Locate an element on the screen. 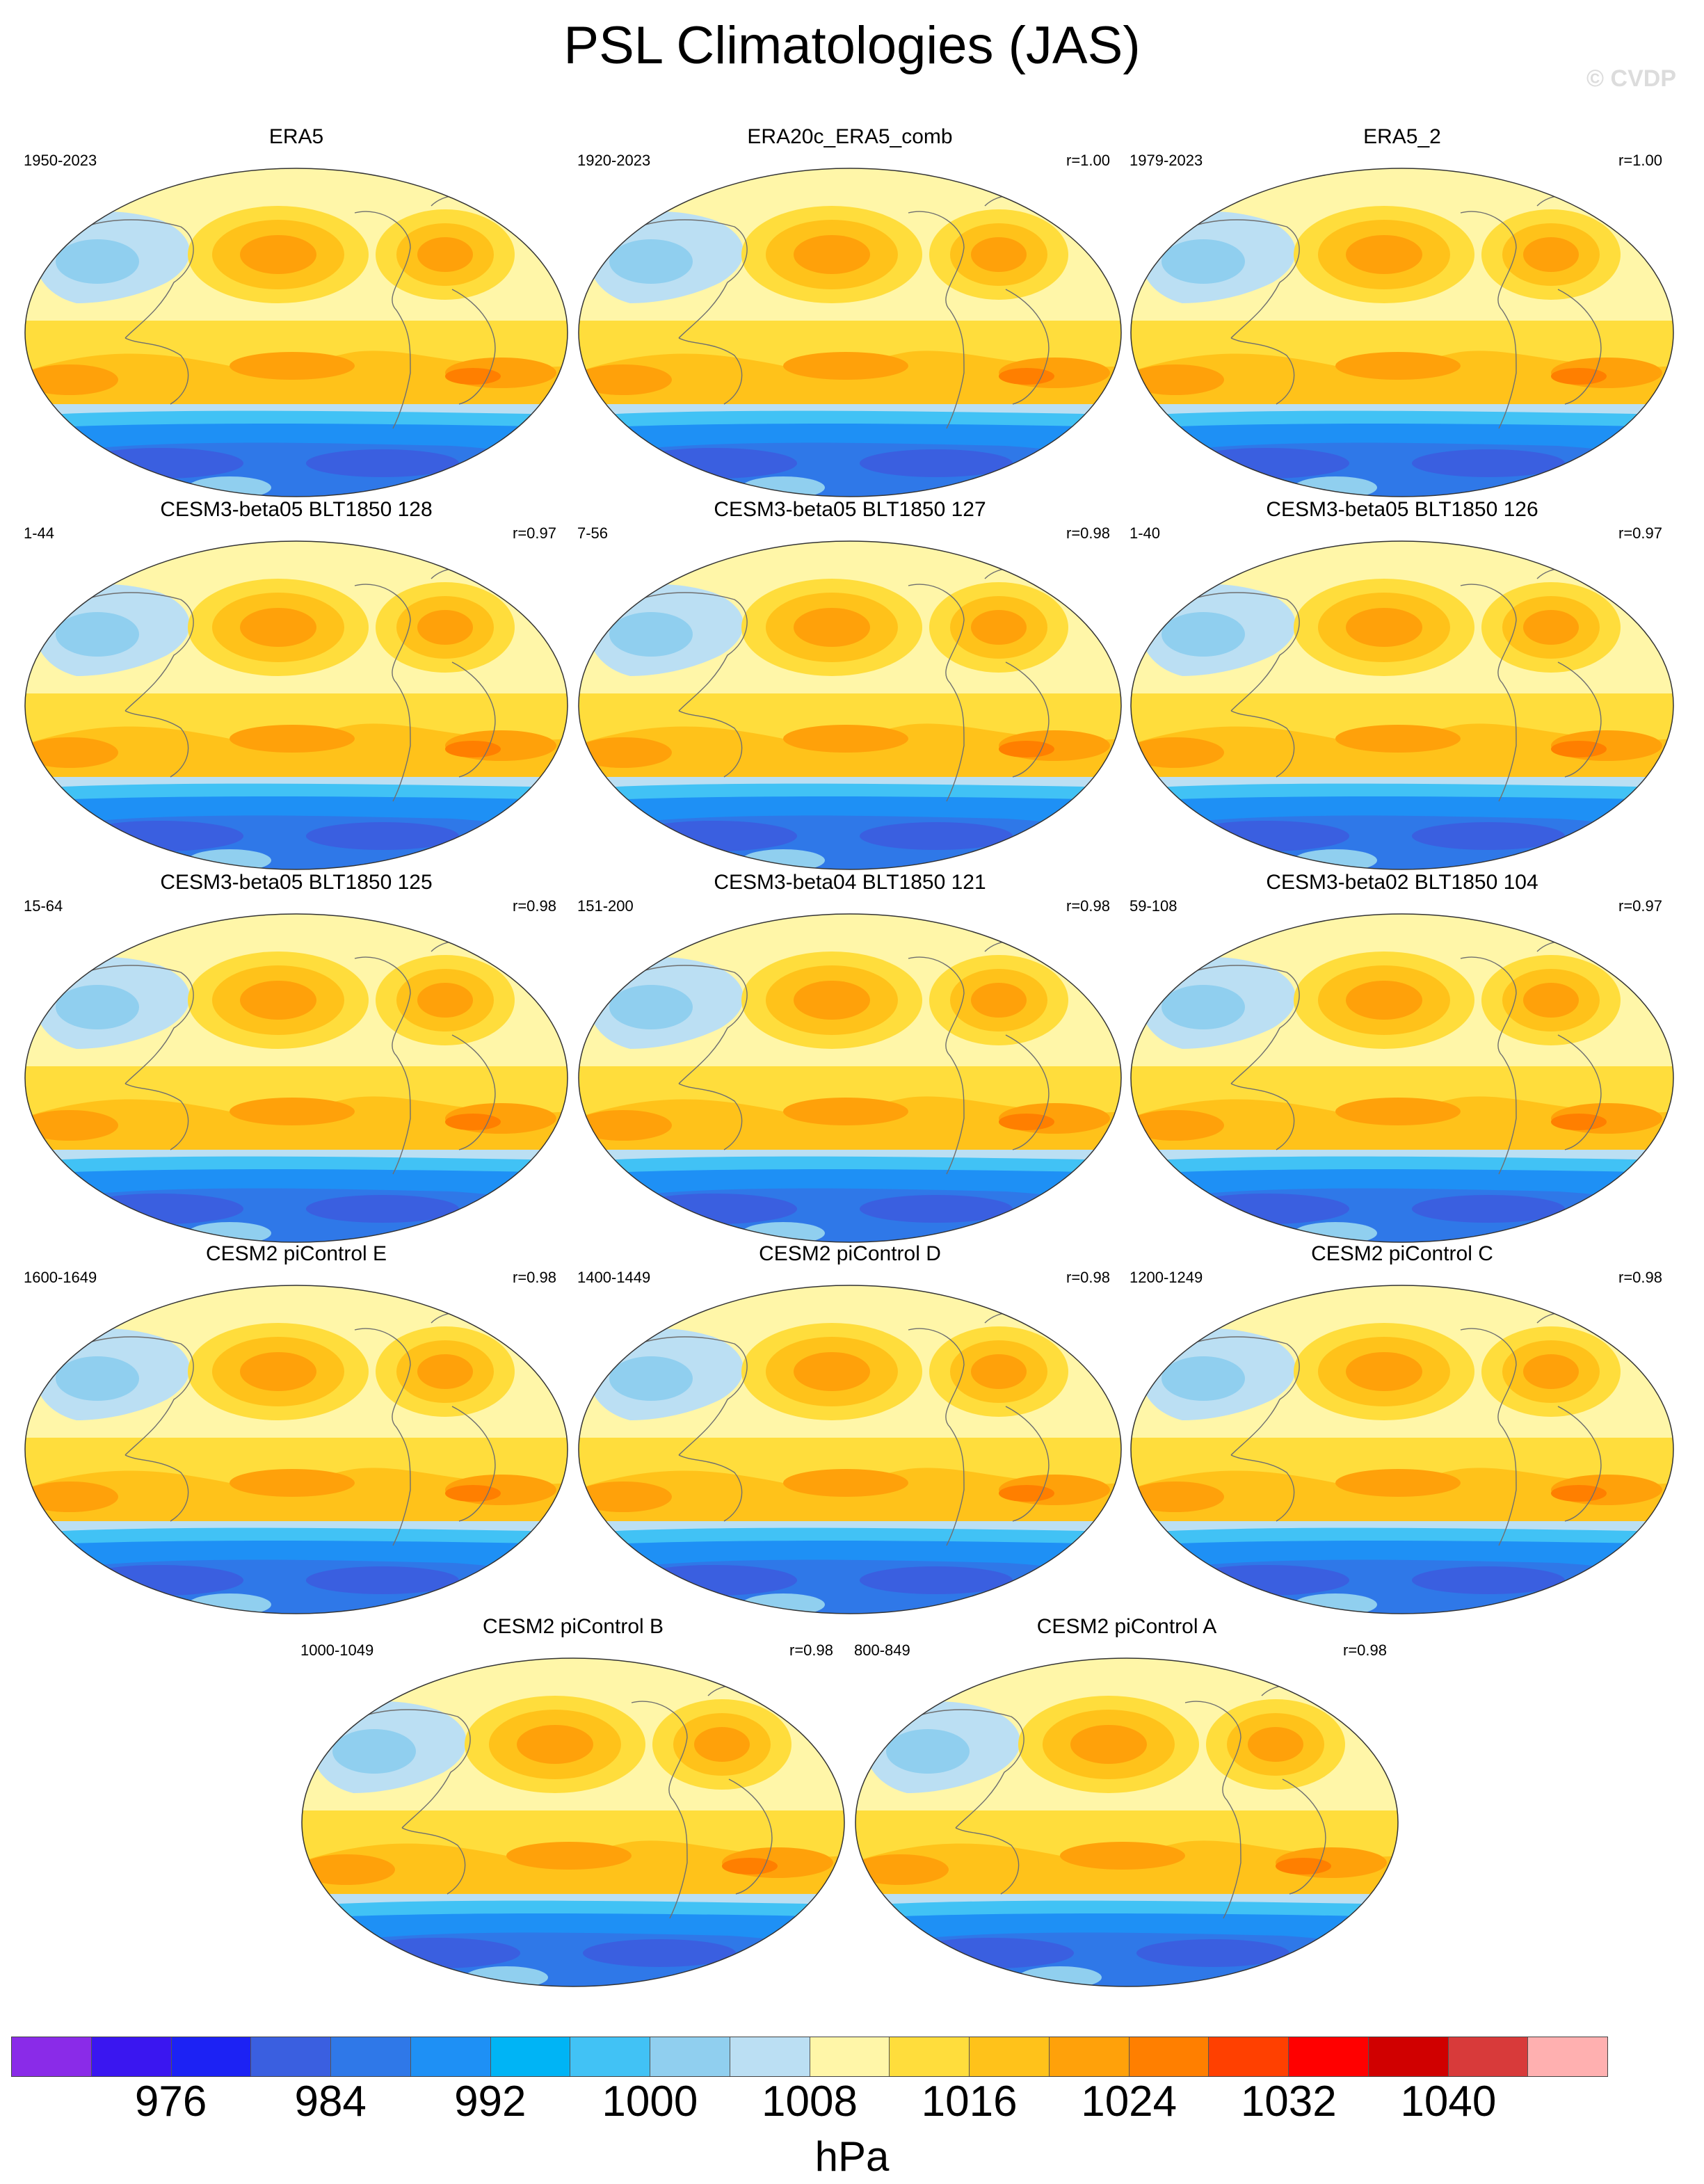 This screenshot has width=1704, height=2184. colorbar-tick-label: 1000 is located at coordinates (650, 2102).